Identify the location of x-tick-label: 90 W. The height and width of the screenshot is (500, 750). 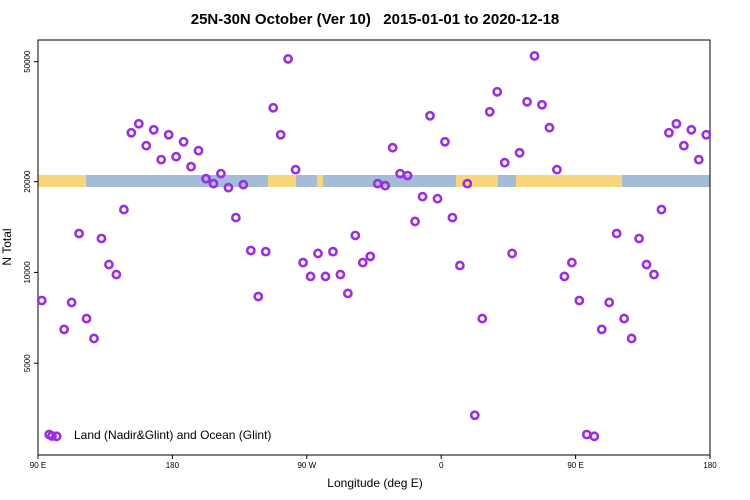
(306, 465).